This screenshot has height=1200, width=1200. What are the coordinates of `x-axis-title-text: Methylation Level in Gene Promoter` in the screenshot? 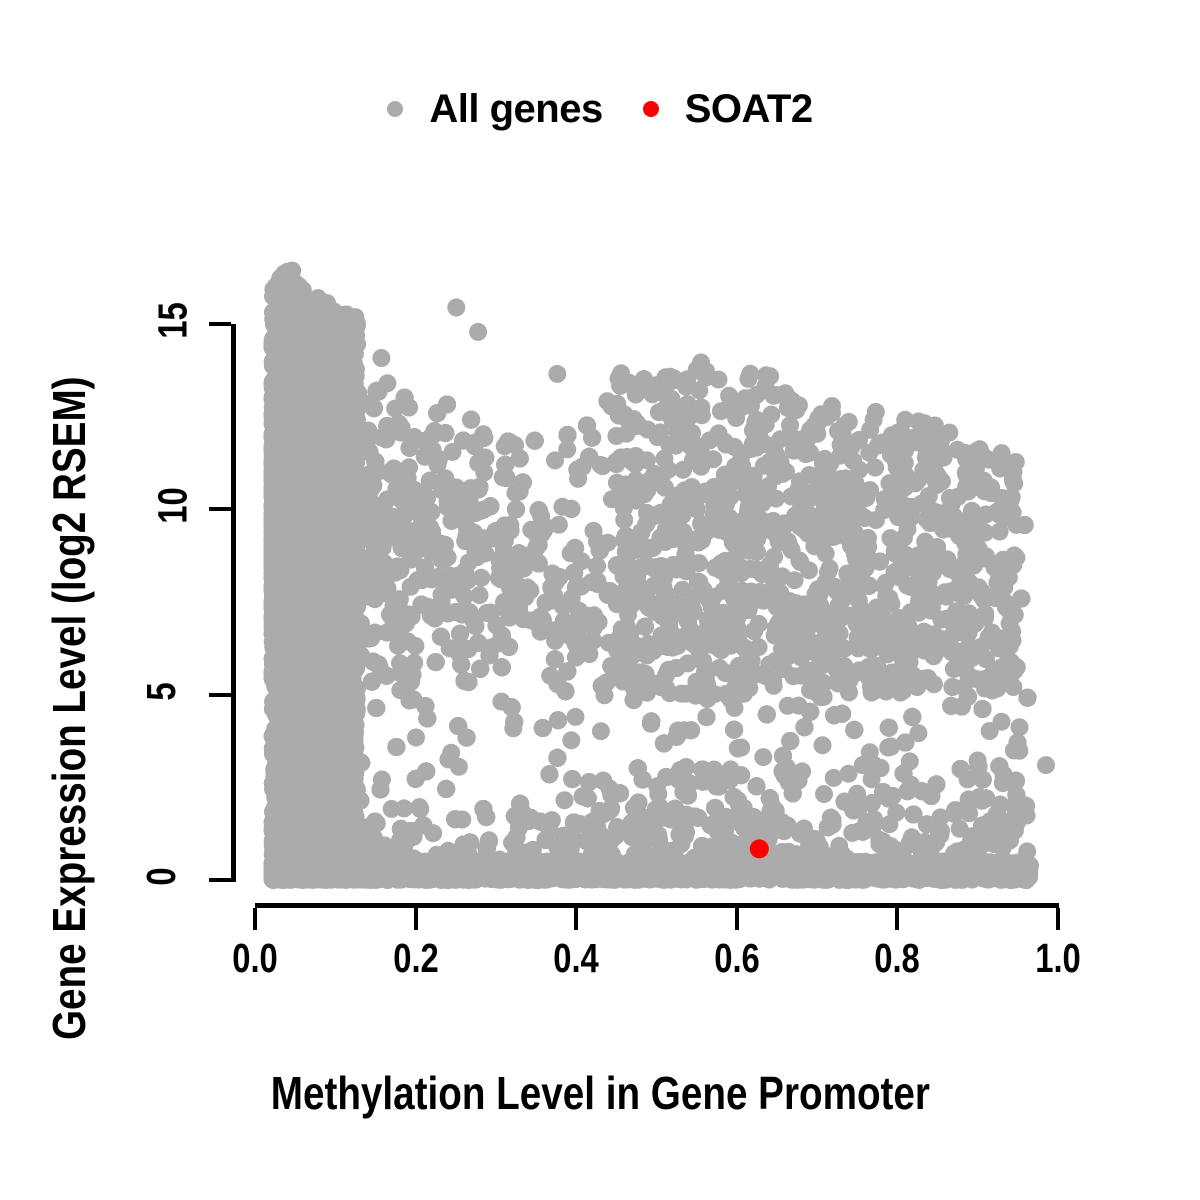 It's located at (599, 1093).